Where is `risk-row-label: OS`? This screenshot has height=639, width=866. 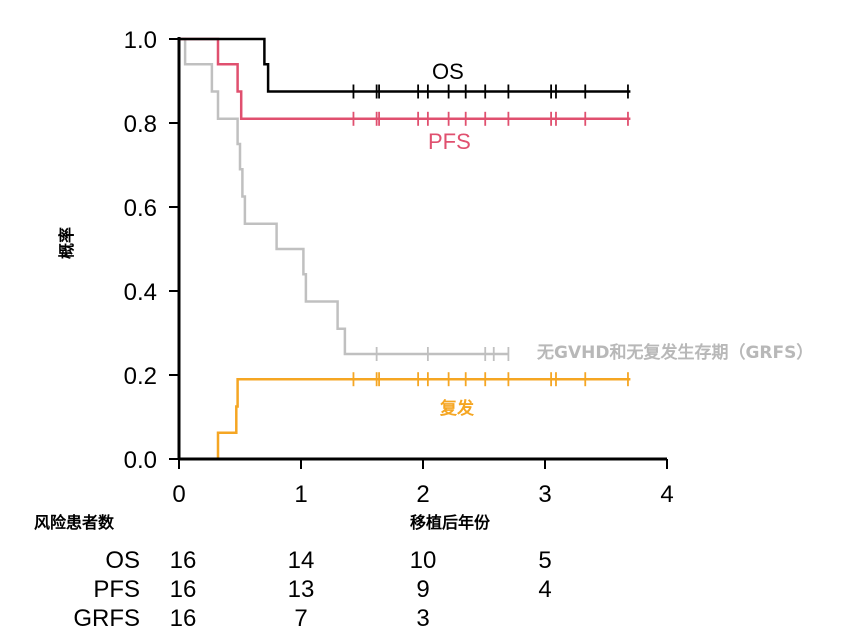
risk-row-label: OS is located at coordinates (122, 560).